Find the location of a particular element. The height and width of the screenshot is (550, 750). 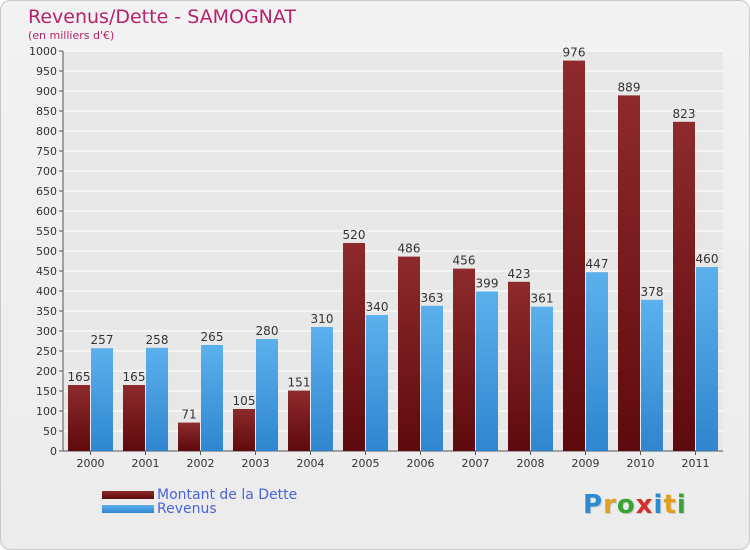

y-tick-label: 500 is located at coordinates (46, 251).